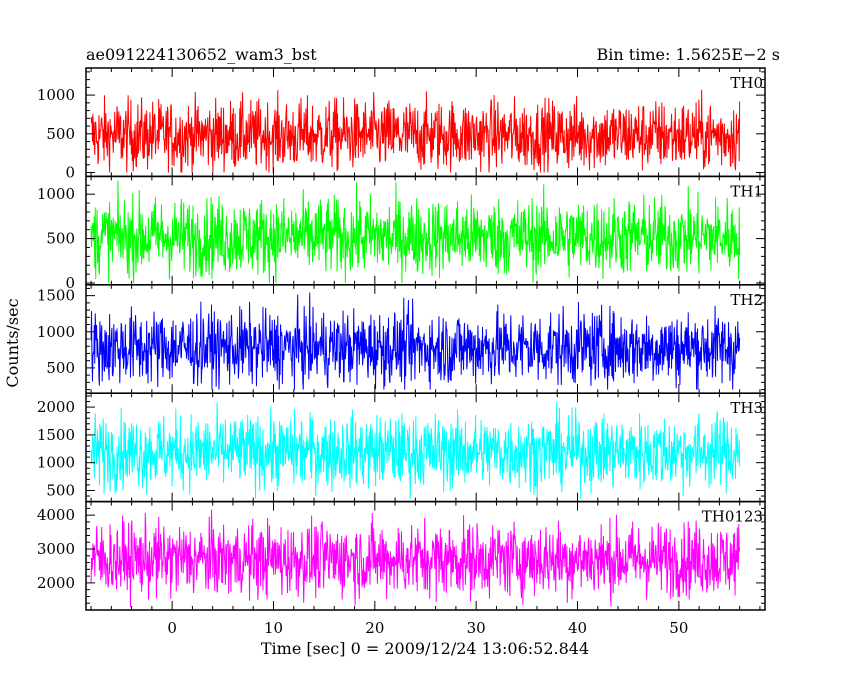 This screenshot has height=680, width=850. What do you see at coordinates (425, 648) in the screenshot?
I see `x-axis-label: Time [sec] 0 = 2009/12/24 13:06:52.844` at bounding box center [425, 648].